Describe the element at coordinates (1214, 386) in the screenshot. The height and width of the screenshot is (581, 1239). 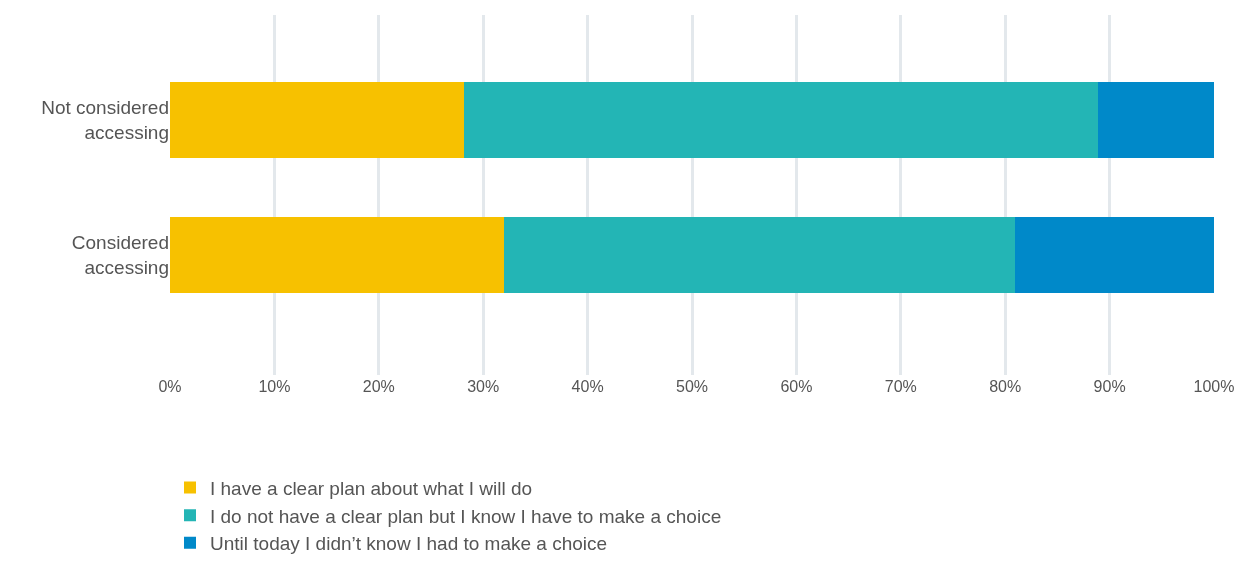
I see `x-tick-label: 100%` at that location.